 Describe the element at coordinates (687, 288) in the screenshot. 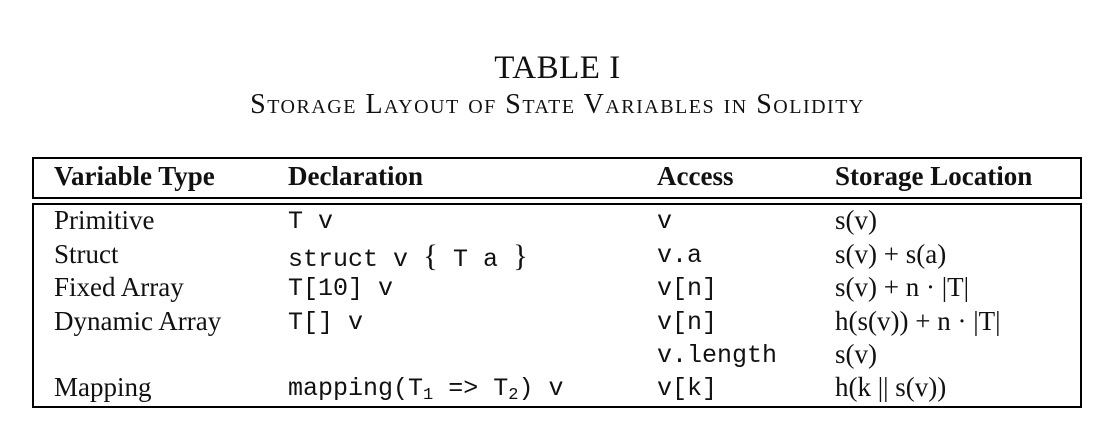

I see `cell-access-fixed-array: v[n]` at that location.